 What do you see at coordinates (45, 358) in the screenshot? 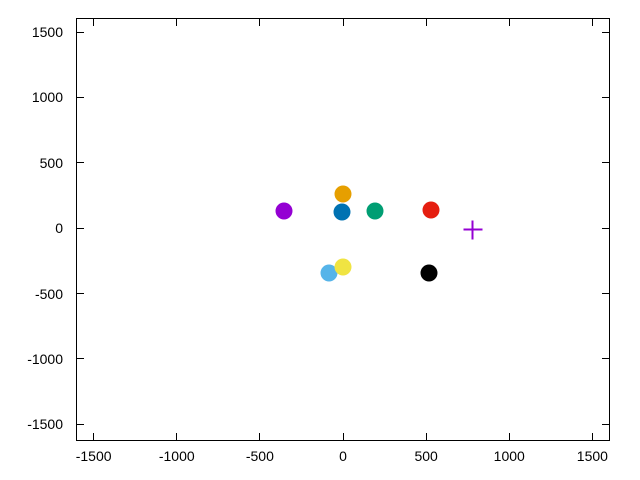
I see `y-tick-label: -1000` at bounding box center [45, 358].